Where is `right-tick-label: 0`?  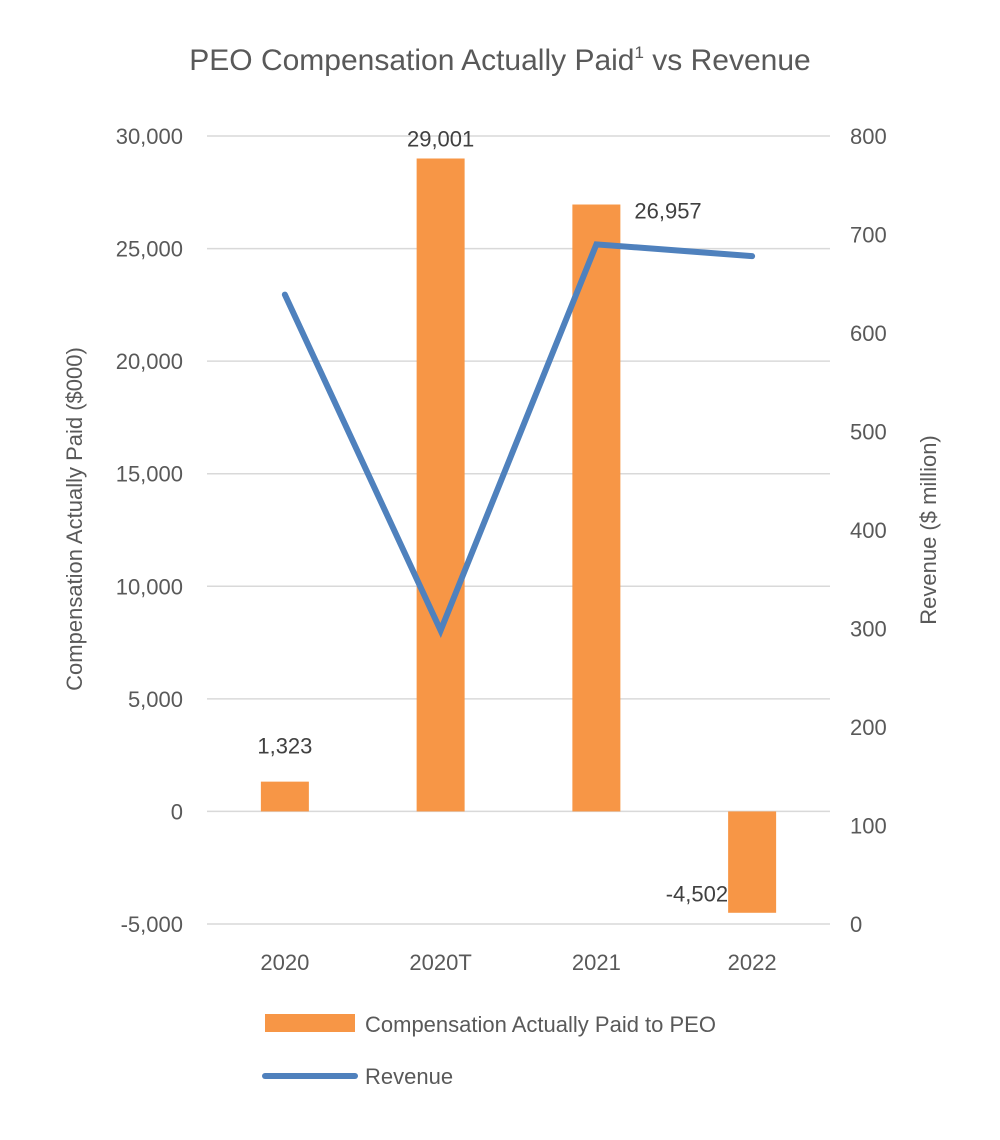
right-tick-label: 0 is located at coordinates (856, 924).